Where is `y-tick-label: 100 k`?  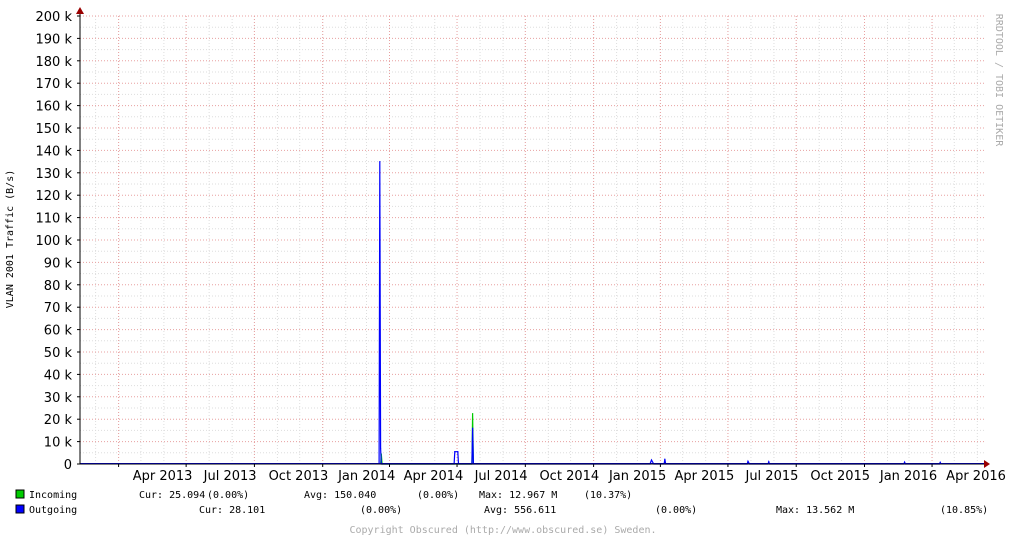 y-tick-label: 100 k is located at coordinates (54, 241).